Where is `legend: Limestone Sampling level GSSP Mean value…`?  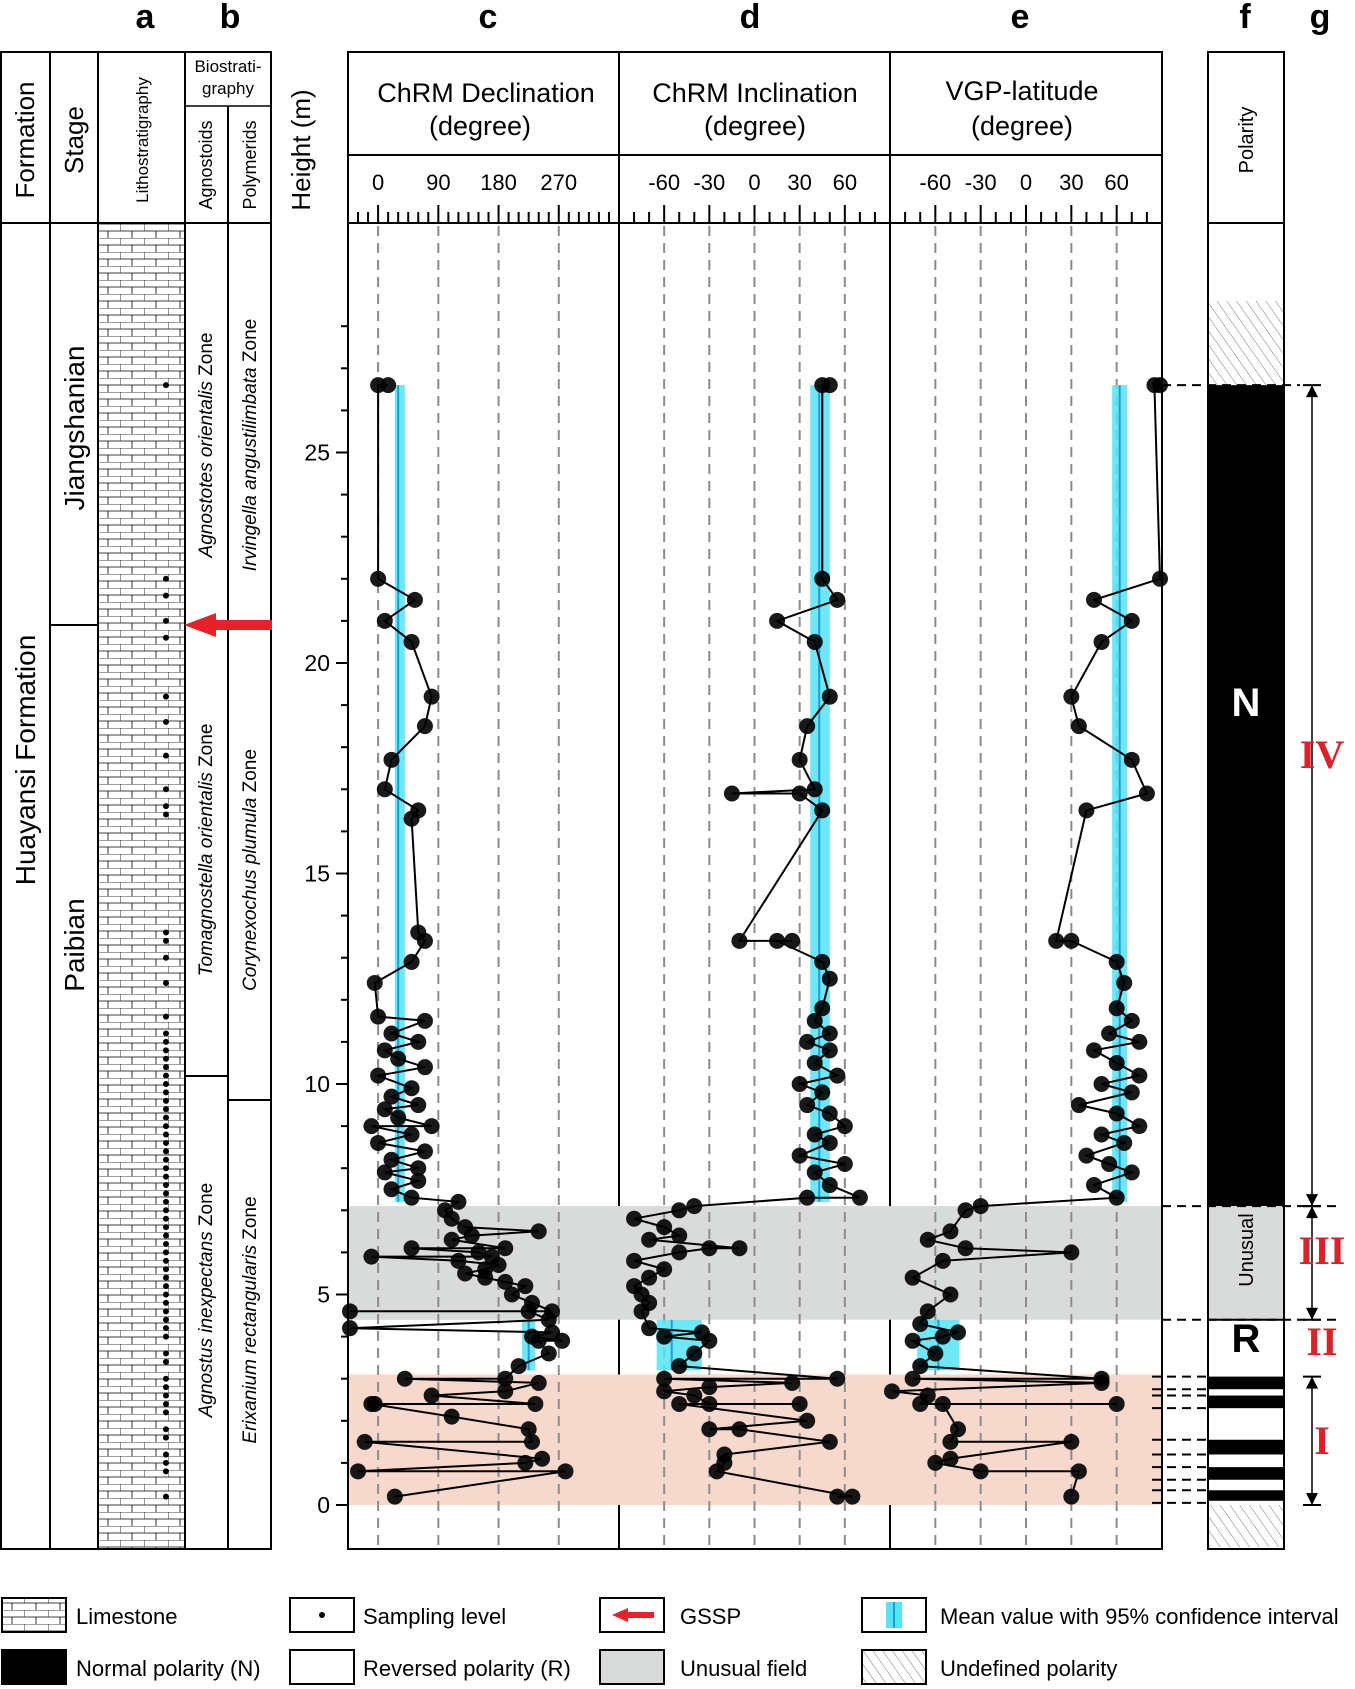
legend: Limestone Sampling level GSSP Mean value… is located at coordinates (670, 1641).